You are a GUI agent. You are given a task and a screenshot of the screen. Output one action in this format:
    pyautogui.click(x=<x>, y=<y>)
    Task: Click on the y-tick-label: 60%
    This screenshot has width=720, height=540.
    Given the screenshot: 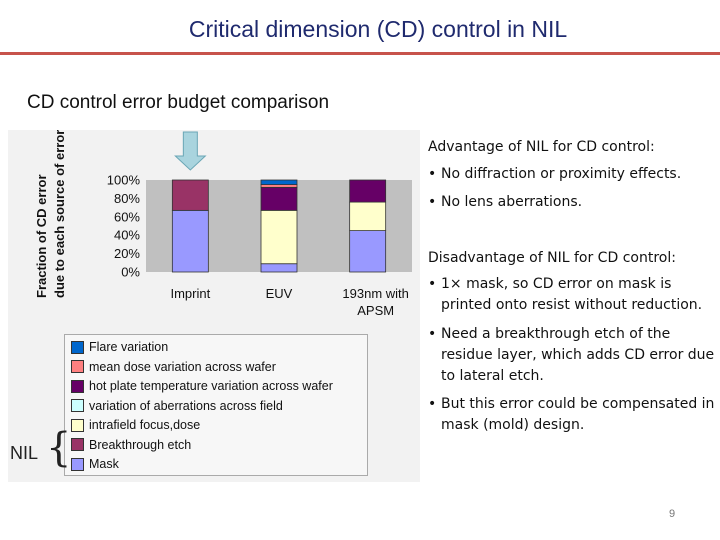 What is the action you would take?
    pyautogui.click(x=127, y=216)
    